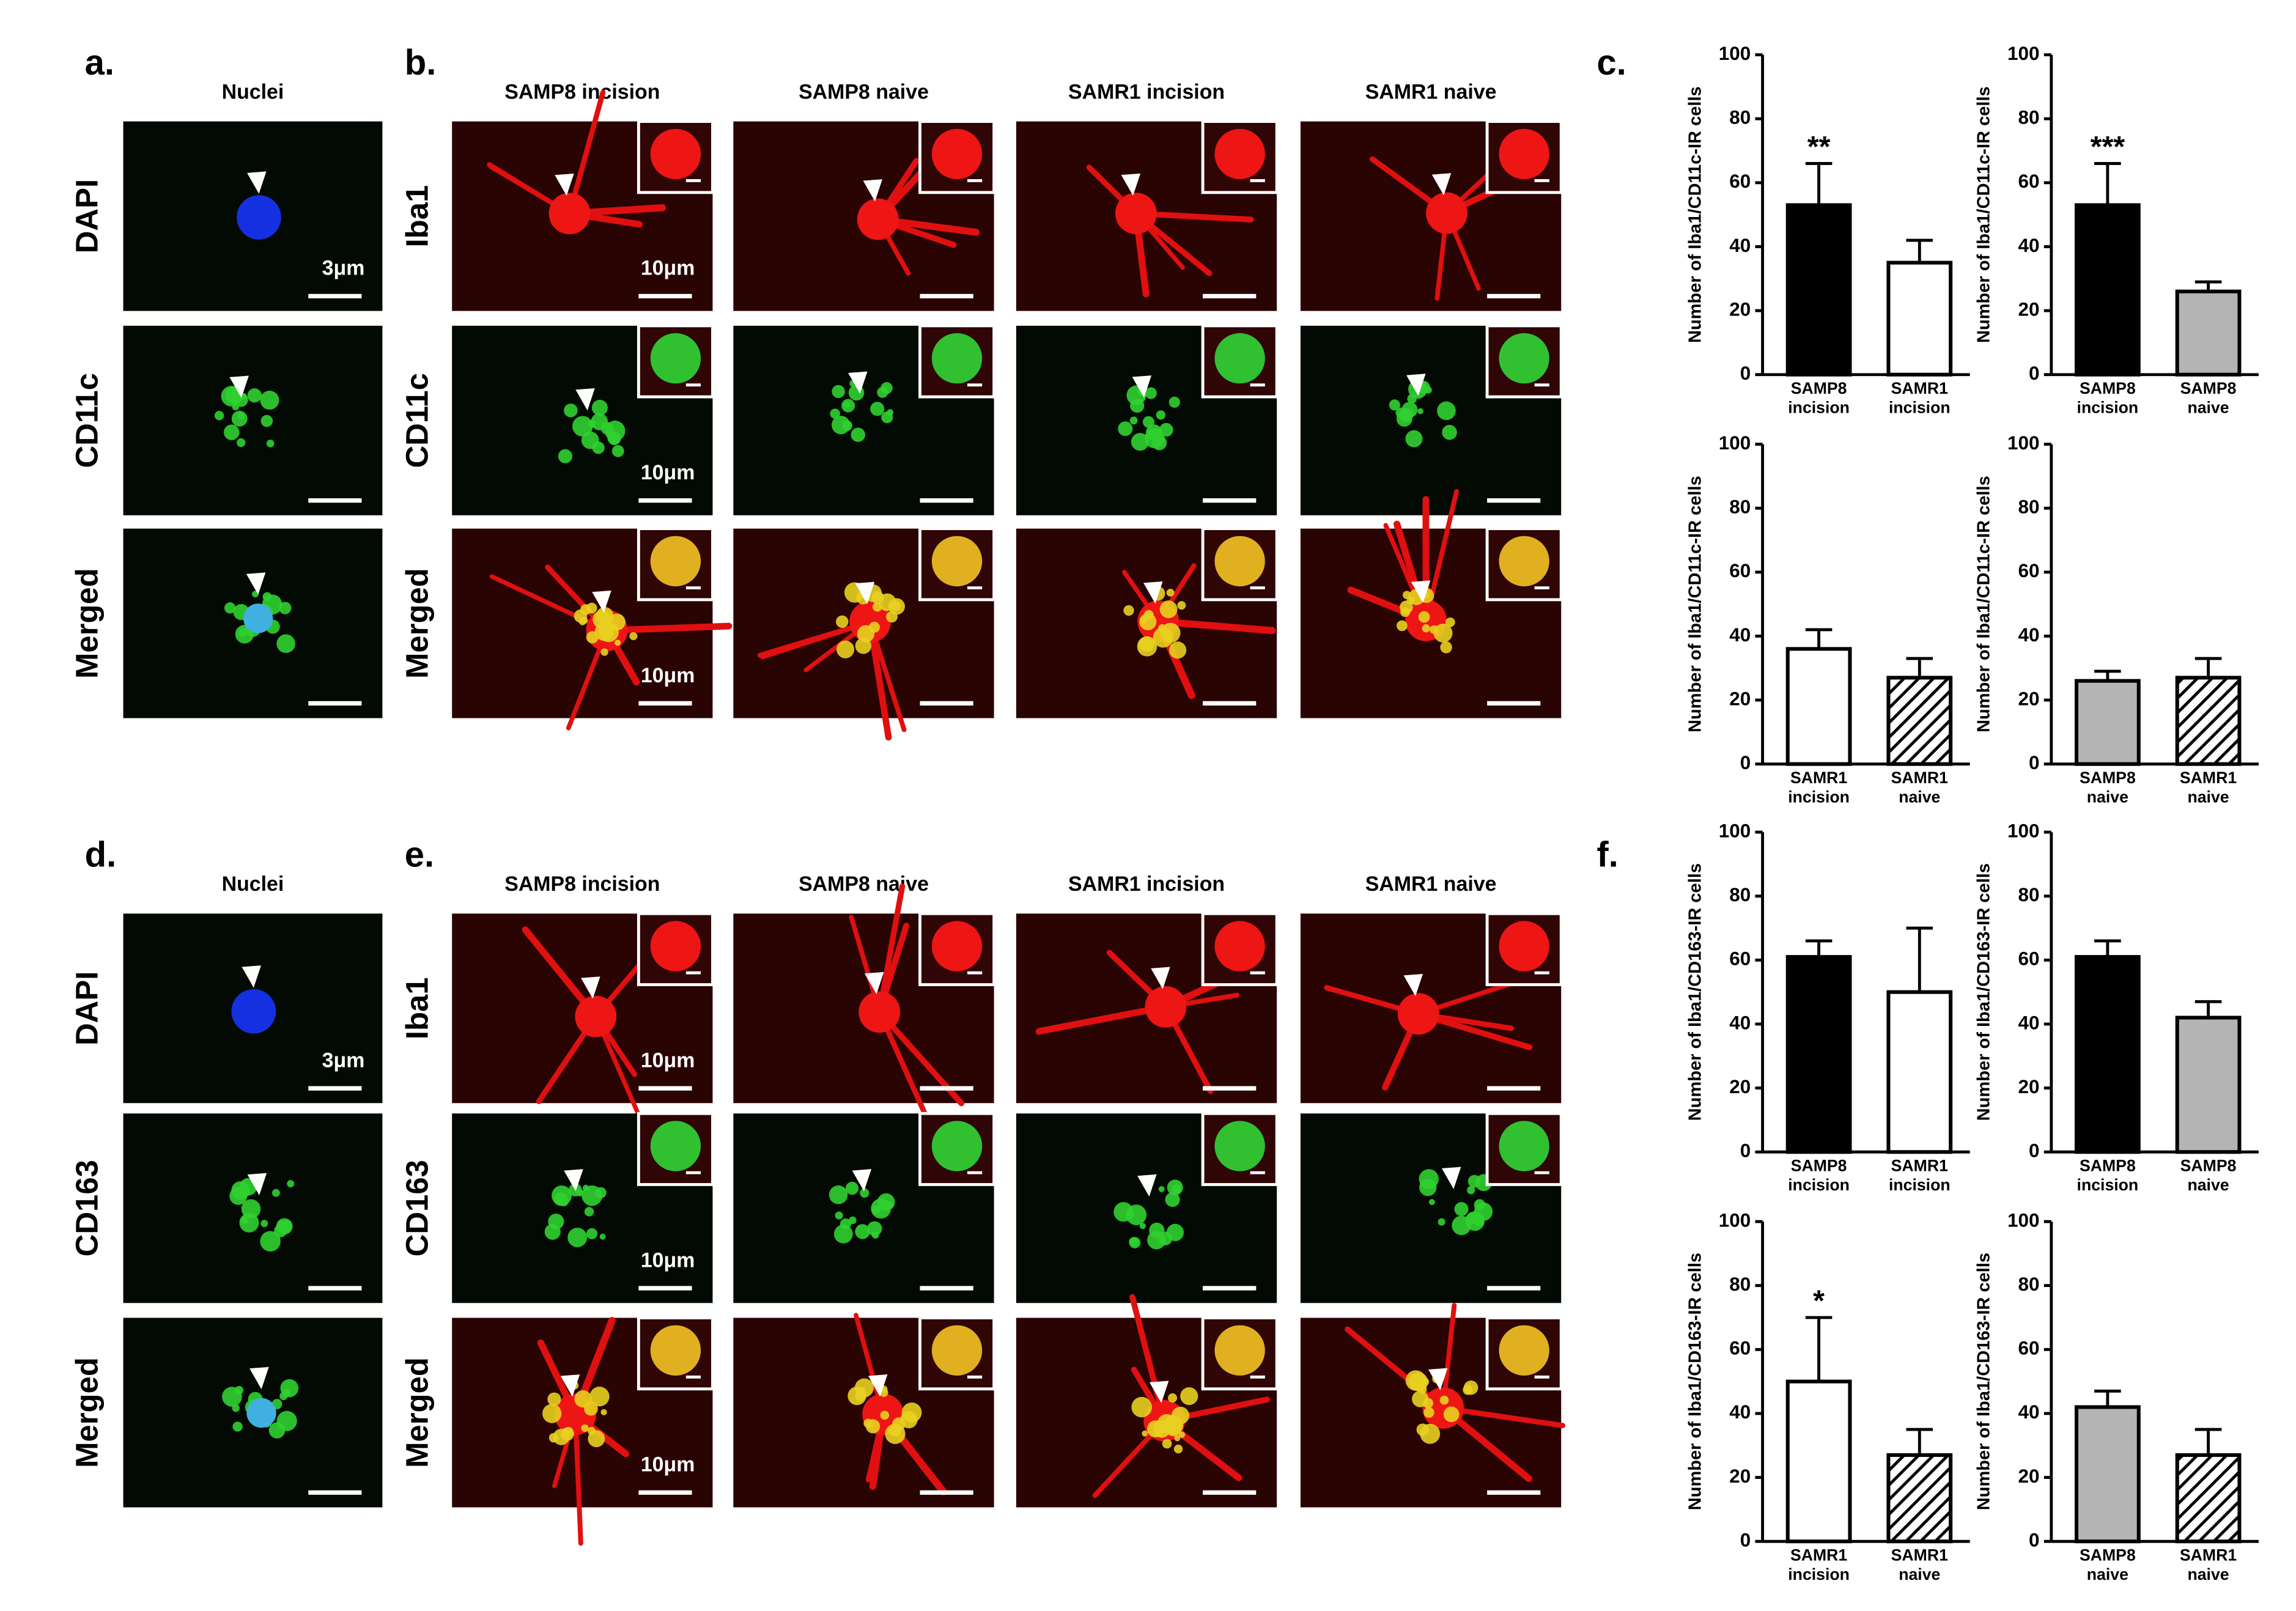 The height and width of the screenshot is (1611, 2296). I want to click on panel-letter: b., so click(421, 63).